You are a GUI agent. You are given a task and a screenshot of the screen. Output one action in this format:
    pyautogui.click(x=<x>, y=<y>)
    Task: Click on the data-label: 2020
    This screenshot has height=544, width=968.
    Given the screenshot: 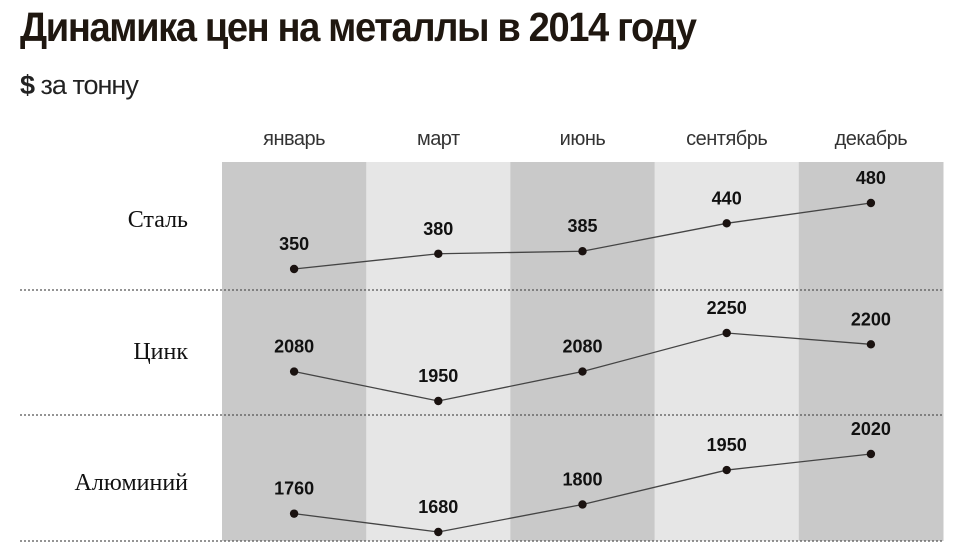 What is the action you would take?
    pyautogui.click(x=871, y=429)
    